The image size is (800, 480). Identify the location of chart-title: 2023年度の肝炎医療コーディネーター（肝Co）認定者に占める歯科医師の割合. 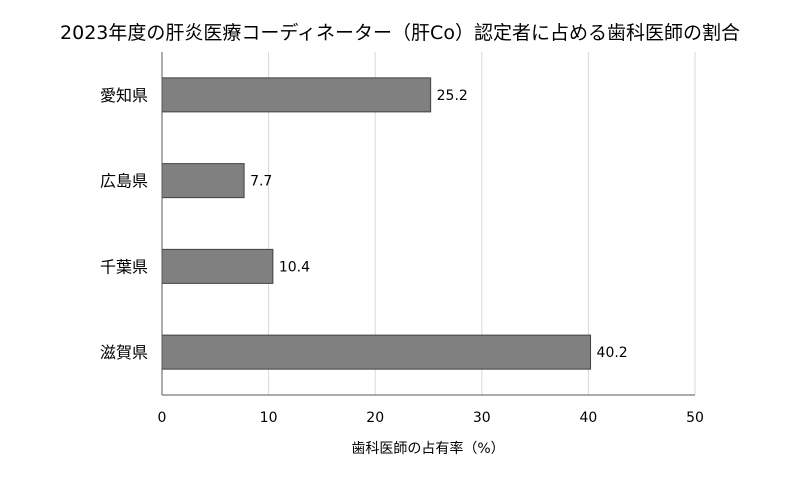
(400, 33).